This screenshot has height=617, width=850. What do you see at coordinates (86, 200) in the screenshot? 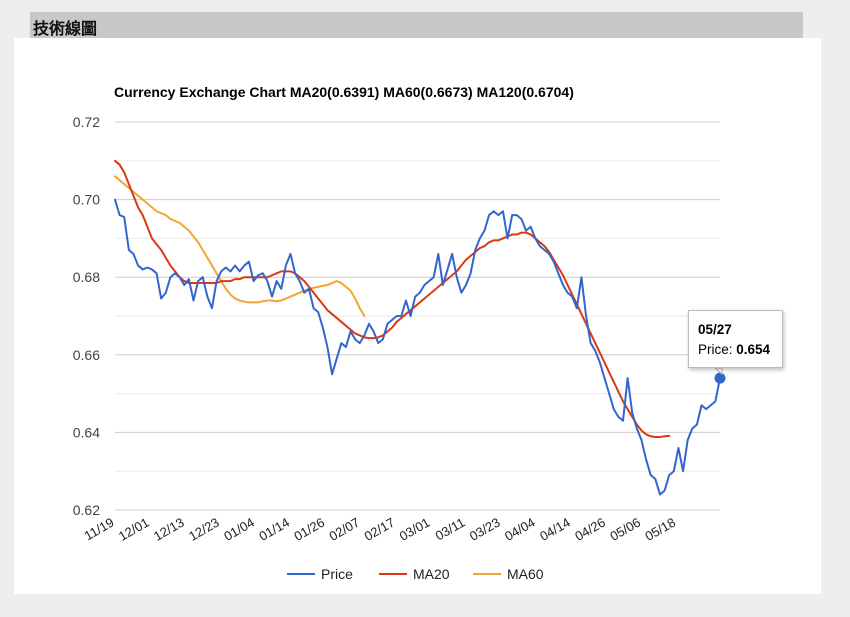
I see `y-tick-label: 0.70` at bounding box center [86, 200].